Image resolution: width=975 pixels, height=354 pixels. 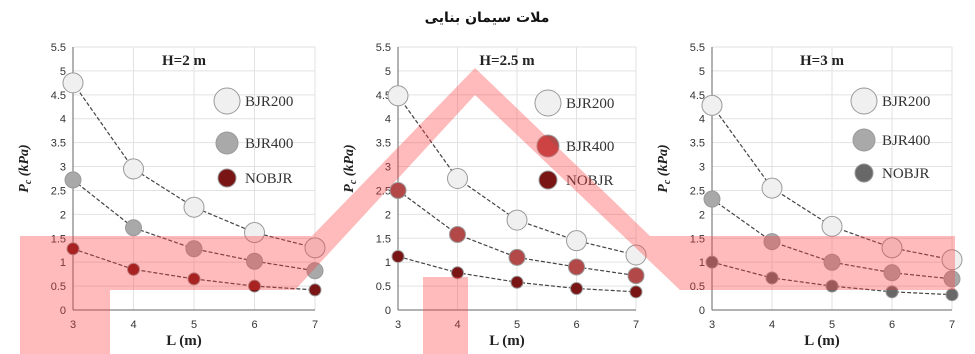 I want to click on x-tick-label: 4, so click(x=457, y=325).